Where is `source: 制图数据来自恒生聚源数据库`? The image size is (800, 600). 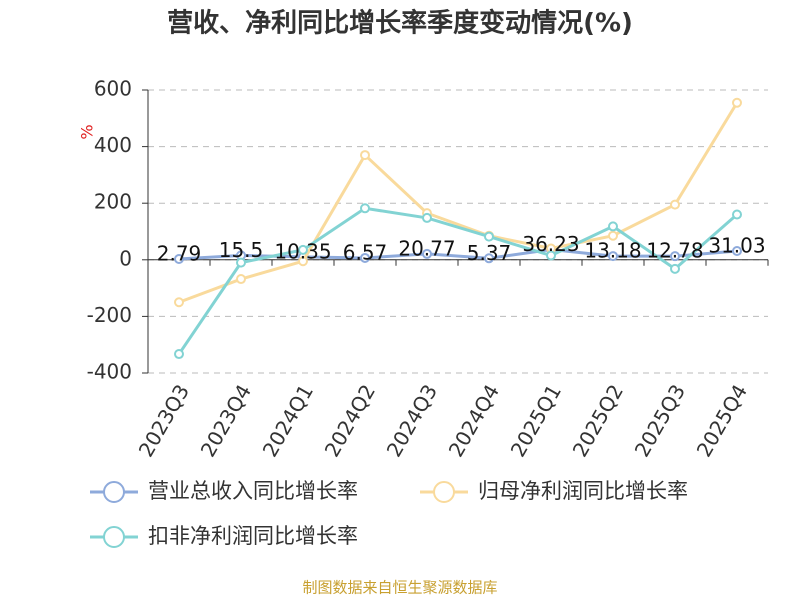
source: 制图数据来自恒生聚源数据库 is located at coordinates (399, 588).